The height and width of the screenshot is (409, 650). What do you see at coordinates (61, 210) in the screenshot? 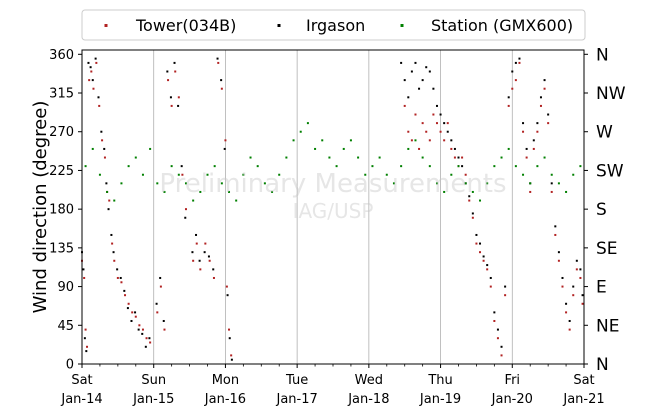
I see `y-tick-label: 180` at bounding box center [61, 210].